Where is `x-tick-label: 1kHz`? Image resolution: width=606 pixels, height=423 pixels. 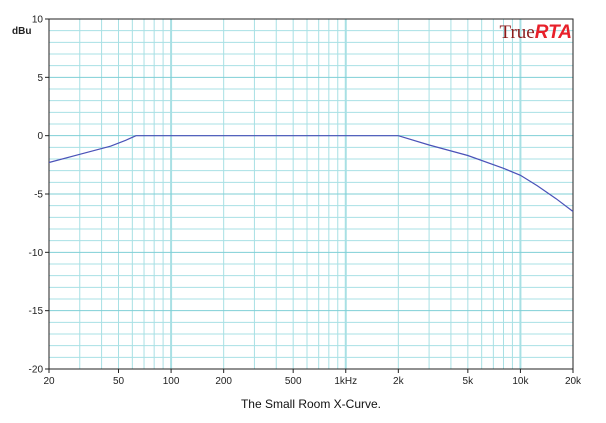 x-tick-label: 1kHz is located at coordinates (345, 381).